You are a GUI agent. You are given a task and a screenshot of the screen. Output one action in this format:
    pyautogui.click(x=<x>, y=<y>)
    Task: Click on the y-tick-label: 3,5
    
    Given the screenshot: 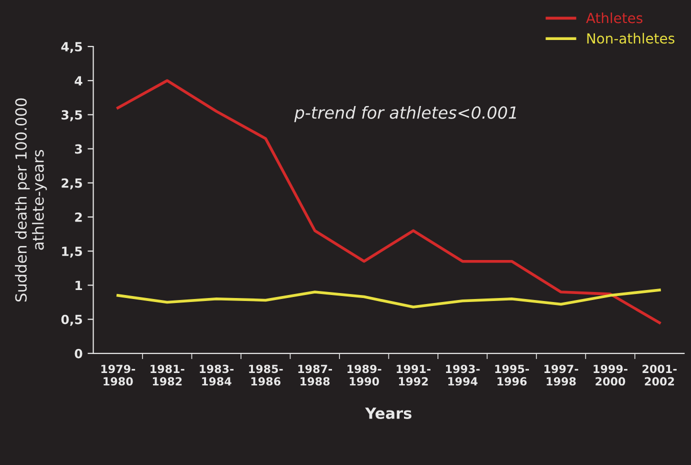 What is the action you would take?
    pyautogui.click(x=72, y=116)
    